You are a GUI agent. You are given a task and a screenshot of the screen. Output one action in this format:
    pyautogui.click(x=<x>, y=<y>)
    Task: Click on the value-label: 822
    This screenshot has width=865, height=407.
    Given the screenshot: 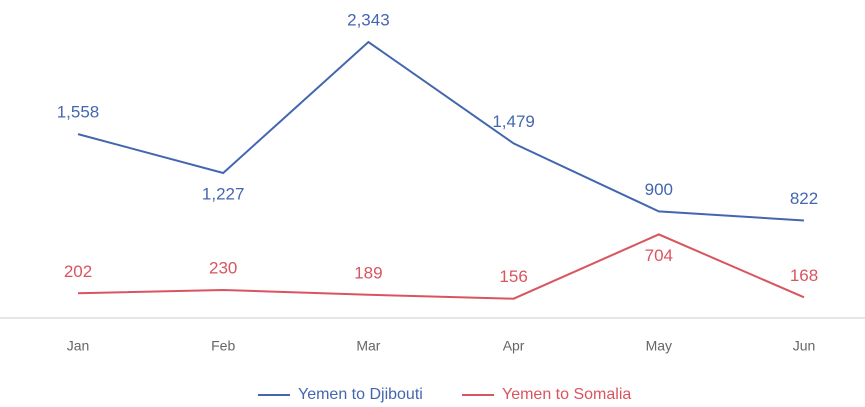 What is the action you would take?
    pyautogui.click(x=804, y=198)
    